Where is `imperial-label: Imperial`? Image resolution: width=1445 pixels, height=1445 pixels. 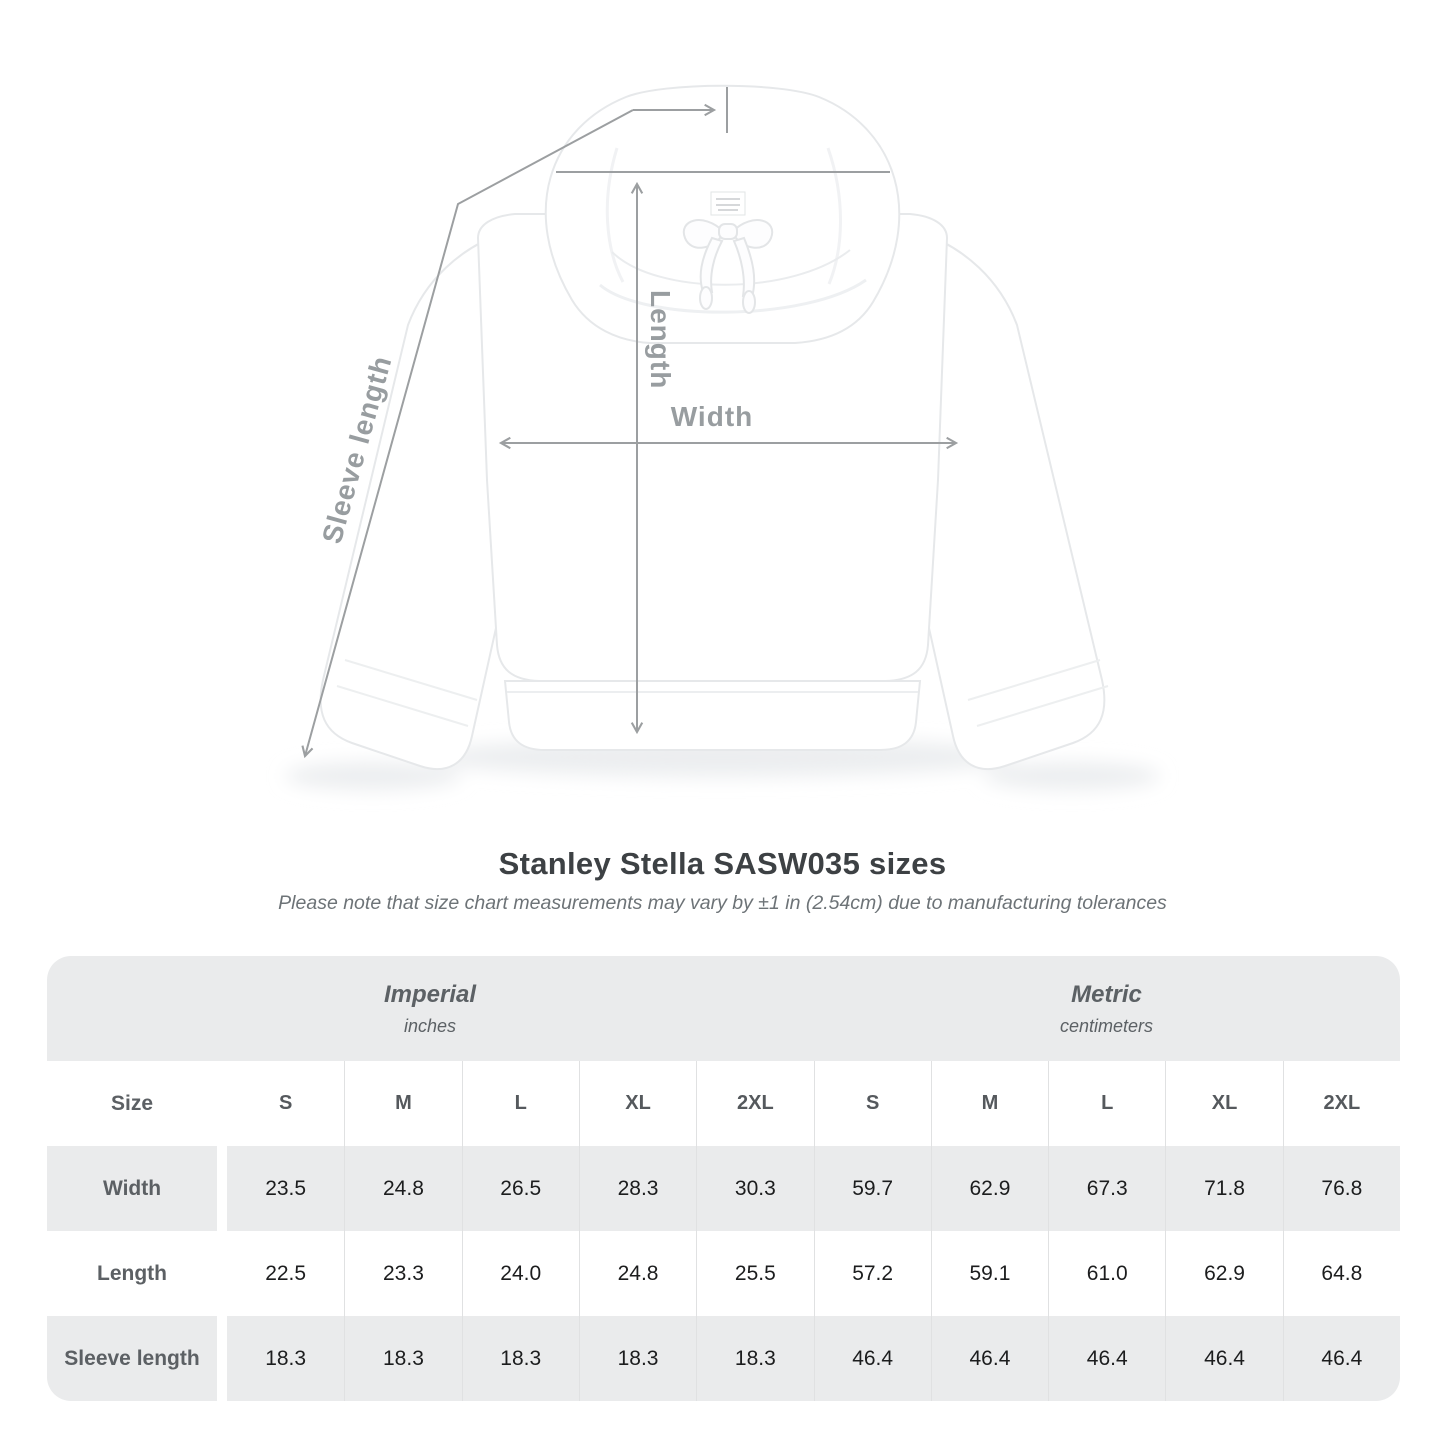 imperial-label: Imperial is located at coordinates (430, 994).